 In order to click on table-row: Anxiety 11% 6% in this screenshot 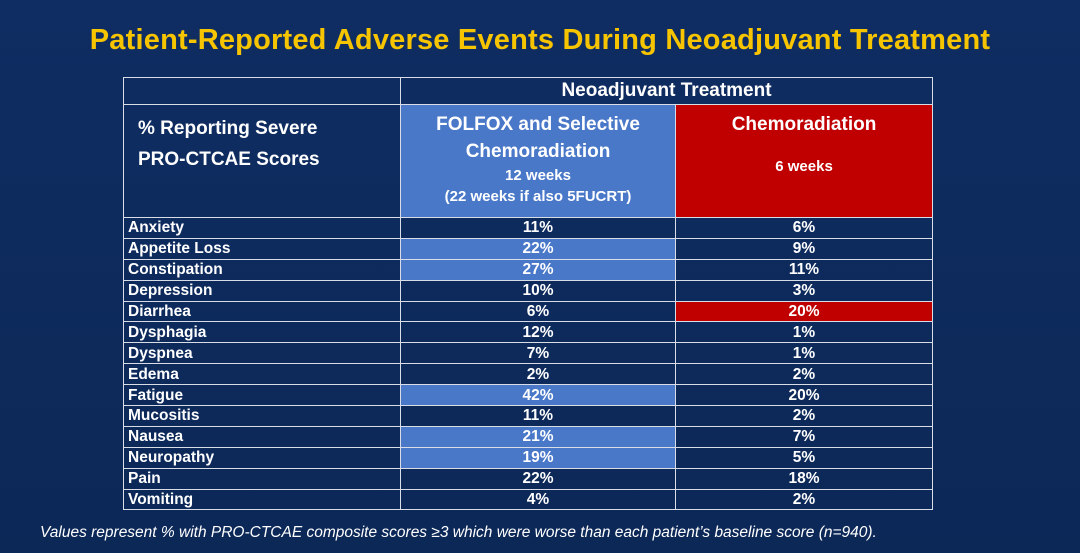, I will do `click(528, 228)`.